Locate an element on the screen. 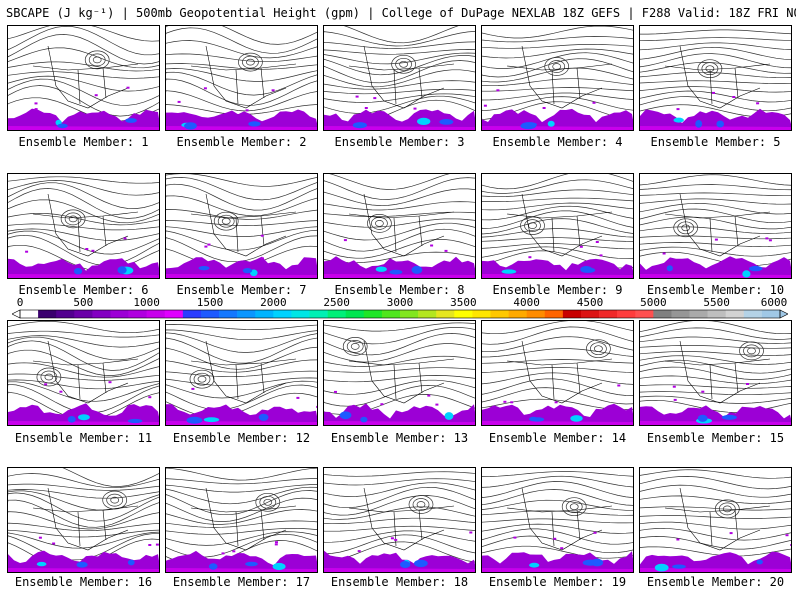 The width and height of the screenshot is (800, 600). ensemble-member-label: Ensemble Member: 6 is located at coordinates (83, 290).